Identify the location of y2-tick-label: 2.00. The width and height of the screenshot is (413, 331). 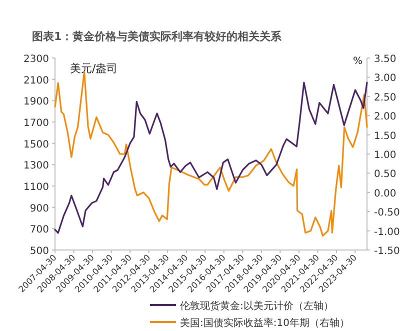
(385, 117).